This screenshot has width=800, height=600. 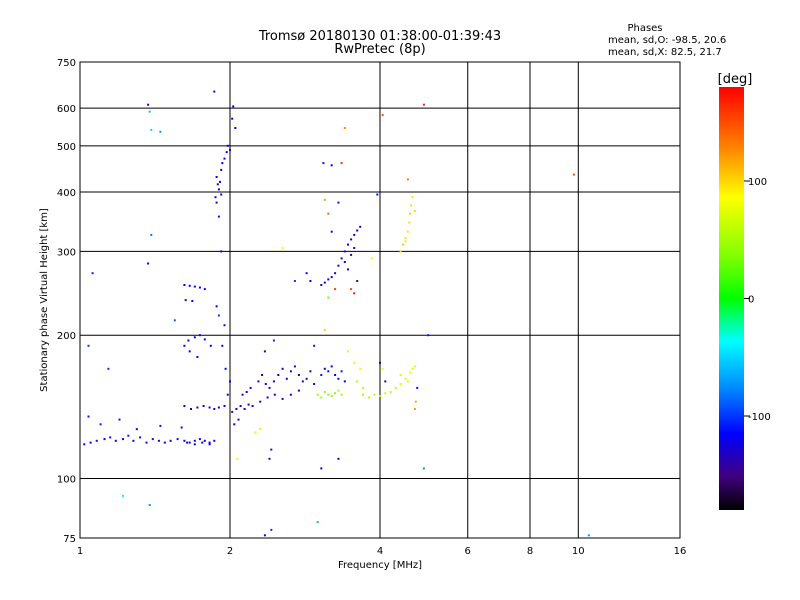 What do you see at coordinates (66, 336) in the screenshot?
I see `y-tick-label: 200` at bounding box center [66, 336].